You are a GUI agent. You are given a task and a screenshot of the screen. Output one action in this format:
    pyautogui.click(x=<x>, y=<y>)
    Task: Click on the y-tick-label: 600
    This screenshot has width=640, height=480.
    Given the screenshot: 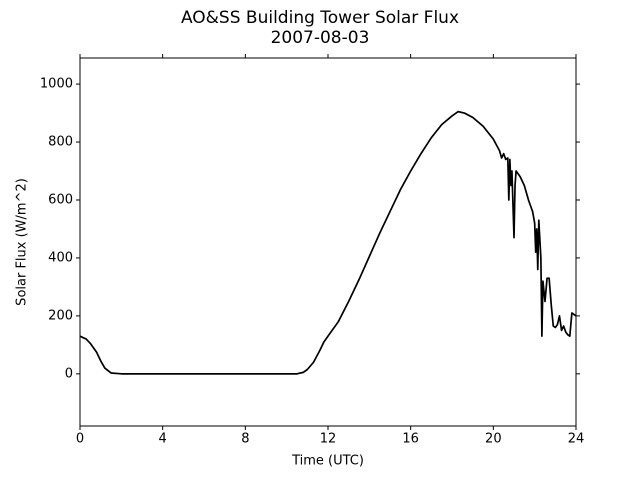 What is the action you would take?
    pyautogui.click(x=60, y=199)
    